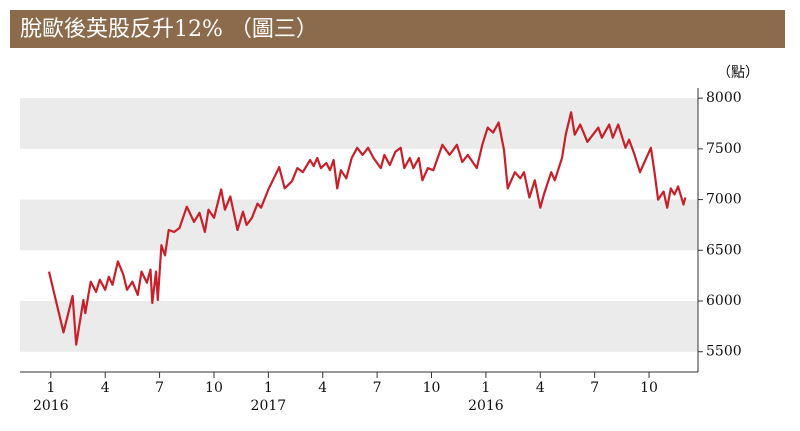 The width and height of the screenshot is (800, 431). I want to click on title-bar, so click(397, 29).